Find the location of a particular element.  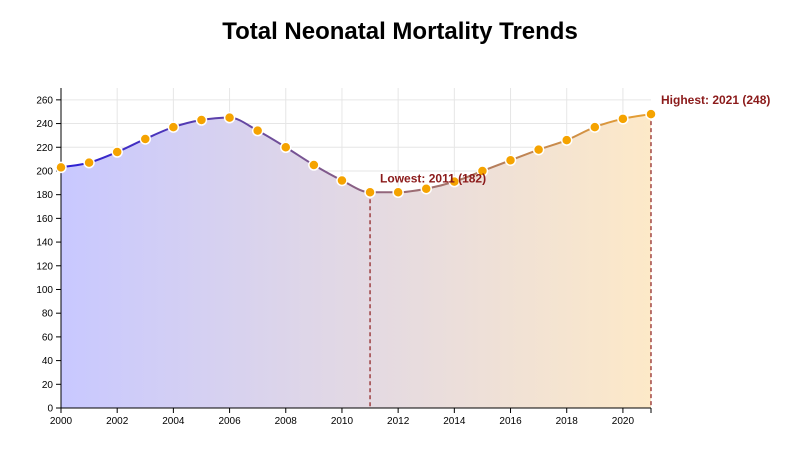

highest-annotation: Highest: 2021 (248) is located at coordinates (715, 100).